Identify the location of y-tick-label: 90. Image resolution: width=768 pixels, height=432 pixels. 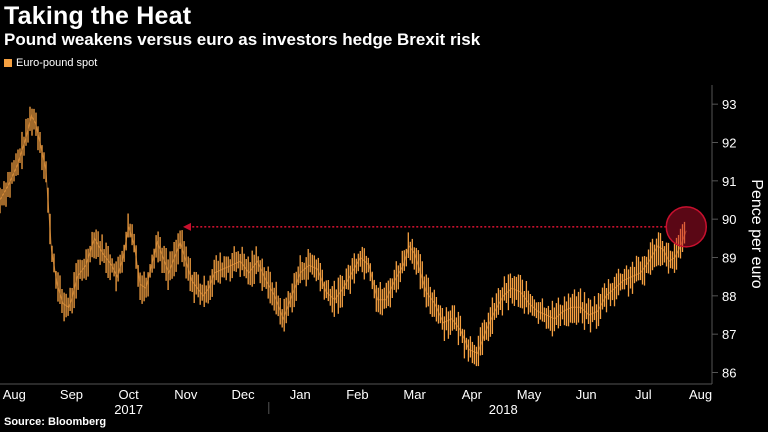
(729, 219).